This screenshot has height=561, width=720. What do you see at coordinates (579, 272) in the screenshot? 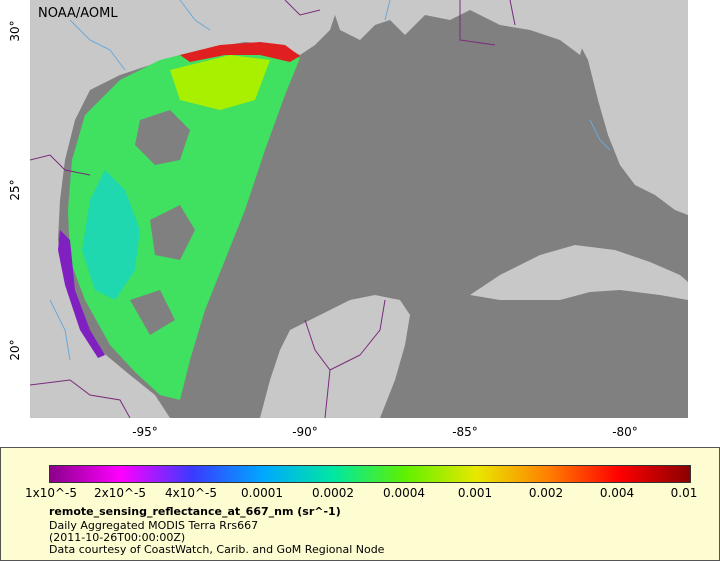
I see `land-cuba` at bounding box center [579, 272].